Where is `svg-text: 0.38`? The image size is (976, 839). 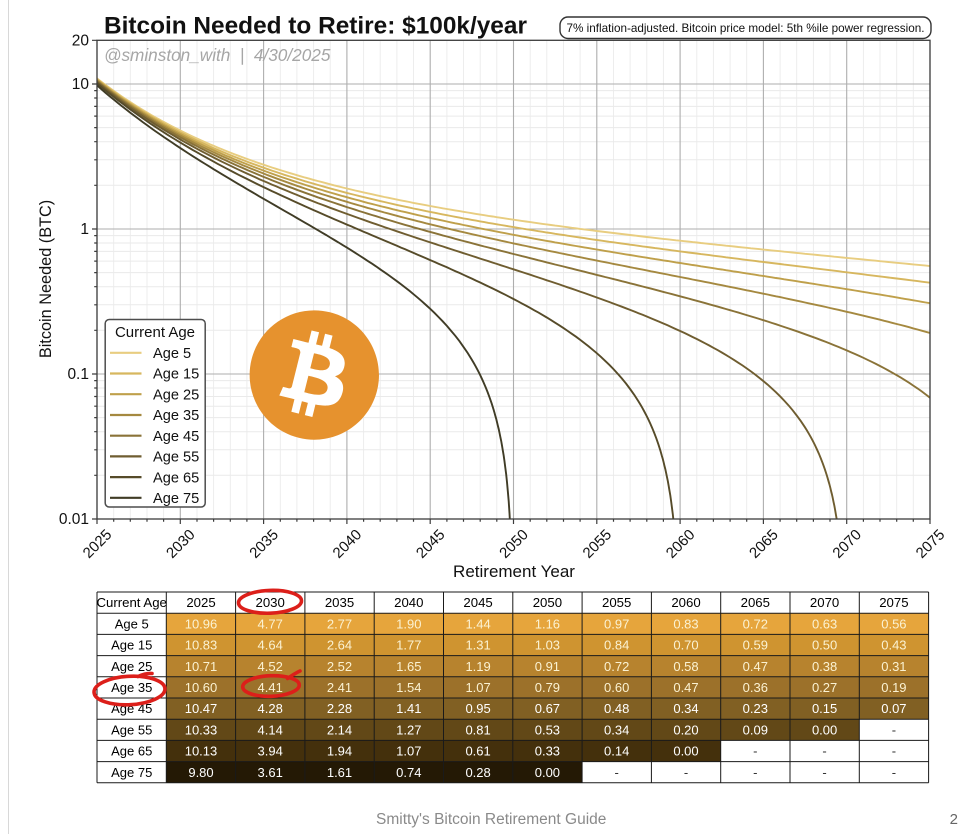 svg-text: 0.38 is located at coordinates (824, 666).